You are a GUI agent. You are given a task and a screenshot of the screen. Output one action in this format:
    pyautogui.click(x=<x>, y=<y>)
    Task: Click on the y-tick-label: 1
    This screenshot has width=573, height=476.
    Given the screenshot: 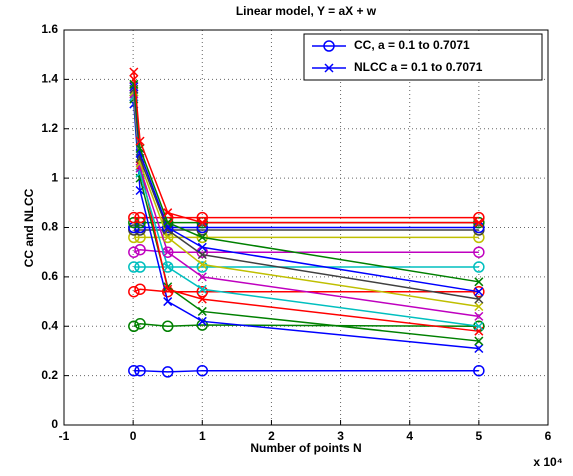 What is the action you would take?
    pyautogui.click(x=54, y=177)
    